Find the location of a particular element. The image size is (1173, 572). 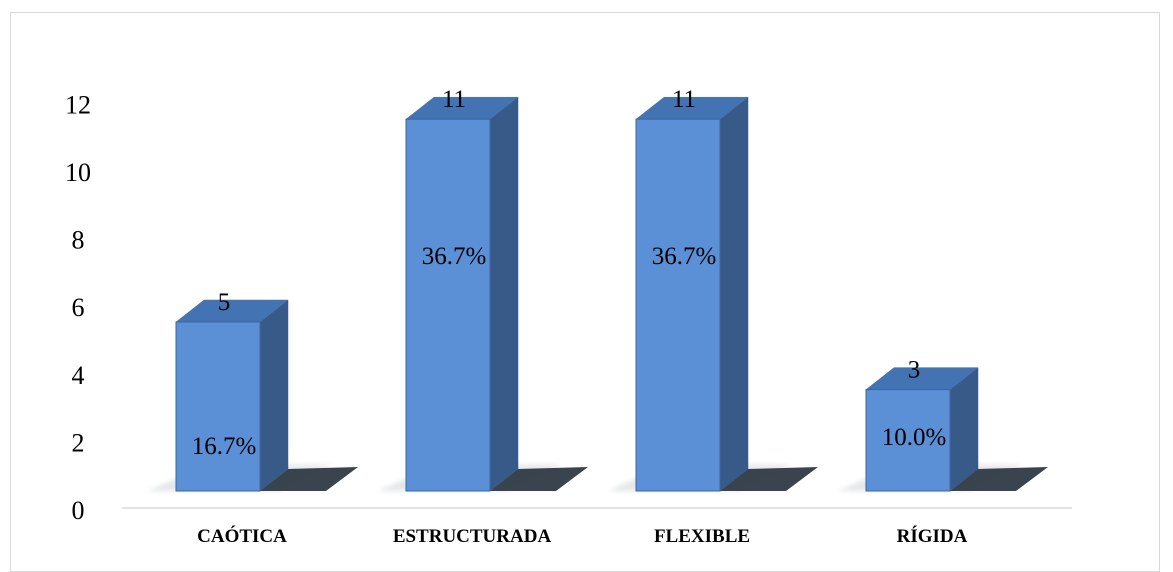

bar-flexible is located at coordinates (678, 305).